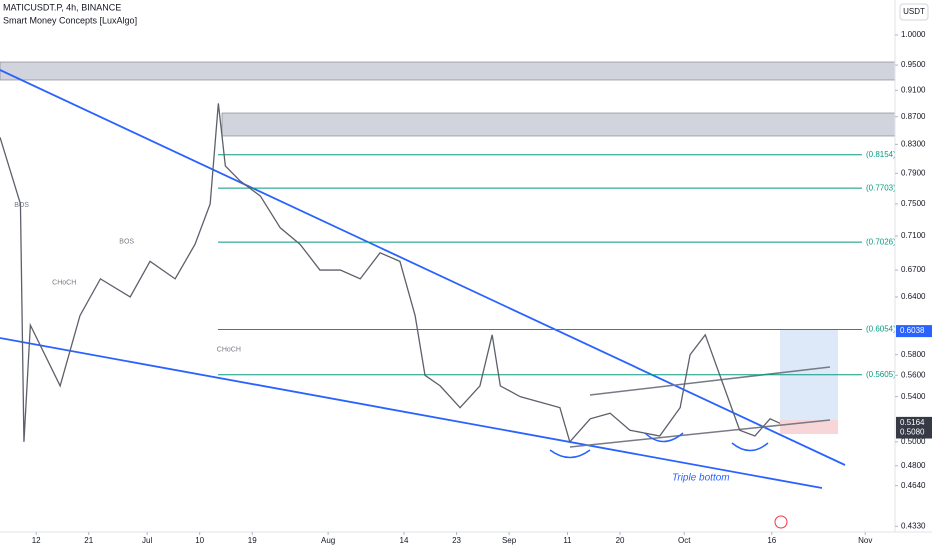  I want to click on fib-label: (0.6054), so click(881, 329).